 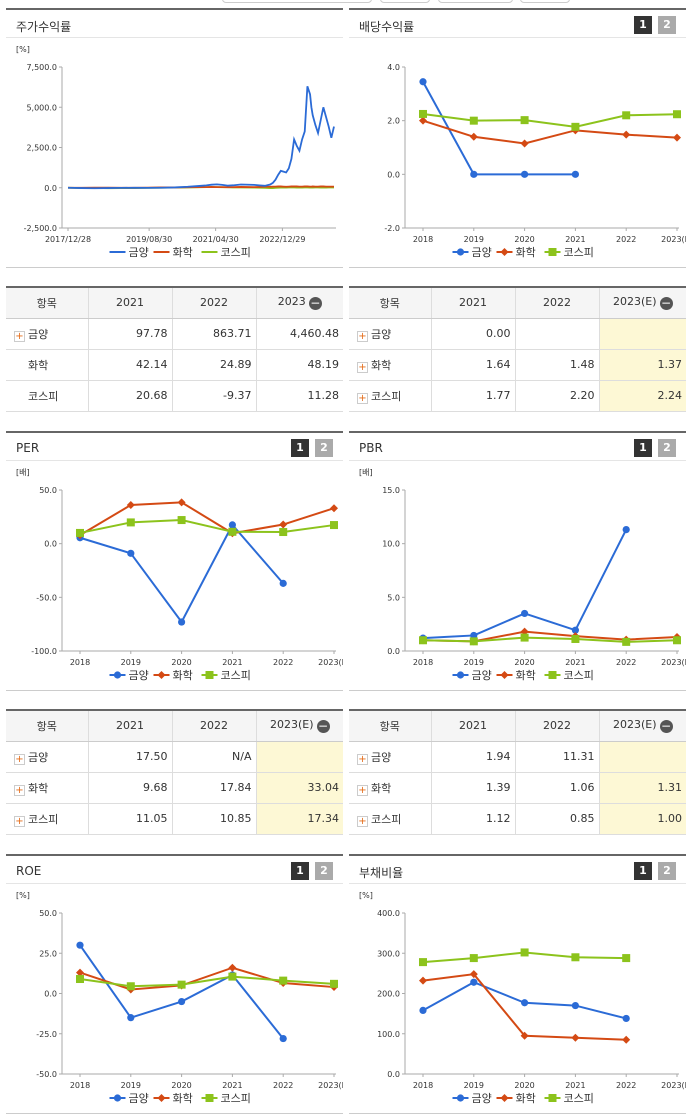 What do you see at coordinates (28, 448) in the screenshot?
I see `panel-title: PER` at bounding box center [28, 448].